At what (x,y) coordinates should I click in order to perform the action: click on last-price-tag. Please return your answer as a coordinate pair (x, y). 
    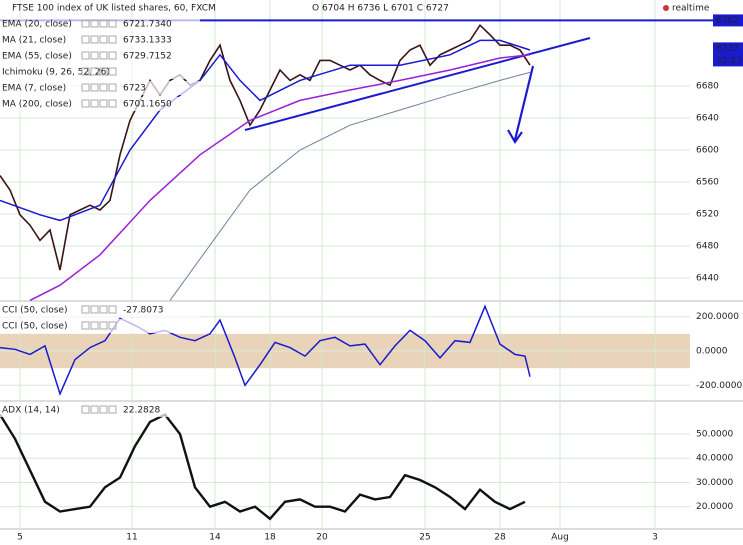
    Looking at the image, I should click on (728, 54).